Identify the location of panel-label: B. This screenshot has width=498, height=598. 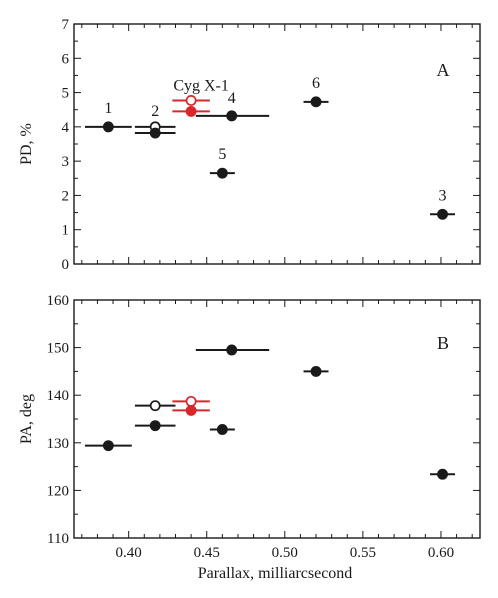
(443, 343).